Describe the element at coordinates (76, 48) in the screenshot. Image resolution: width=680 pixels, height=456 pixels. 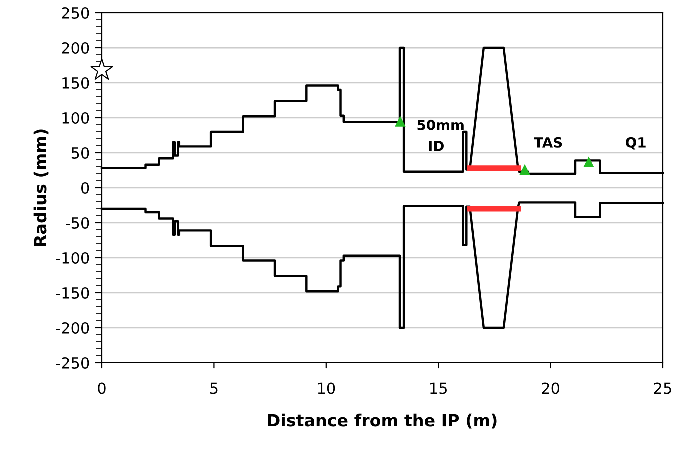
I see `y-tick-label: 200` at that location.